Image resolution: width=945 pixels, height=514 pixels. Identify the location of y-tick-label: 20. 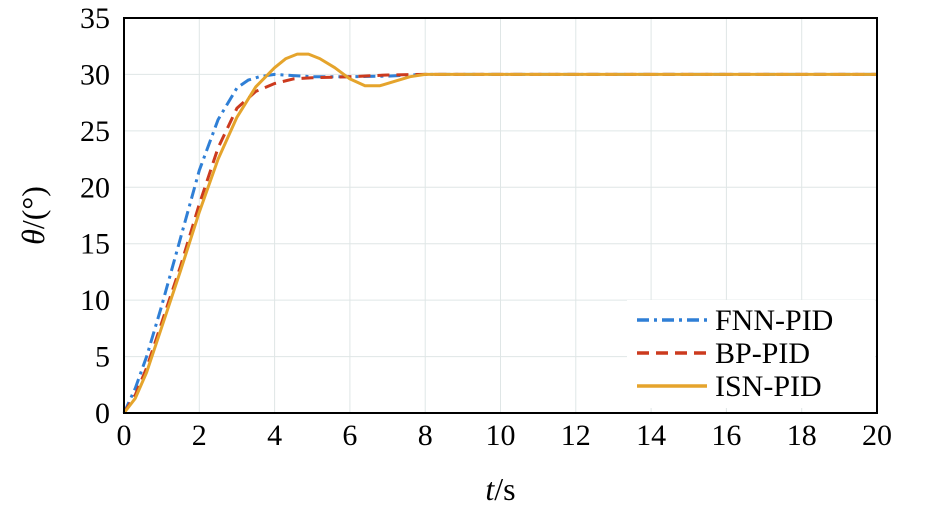
(95, 187).